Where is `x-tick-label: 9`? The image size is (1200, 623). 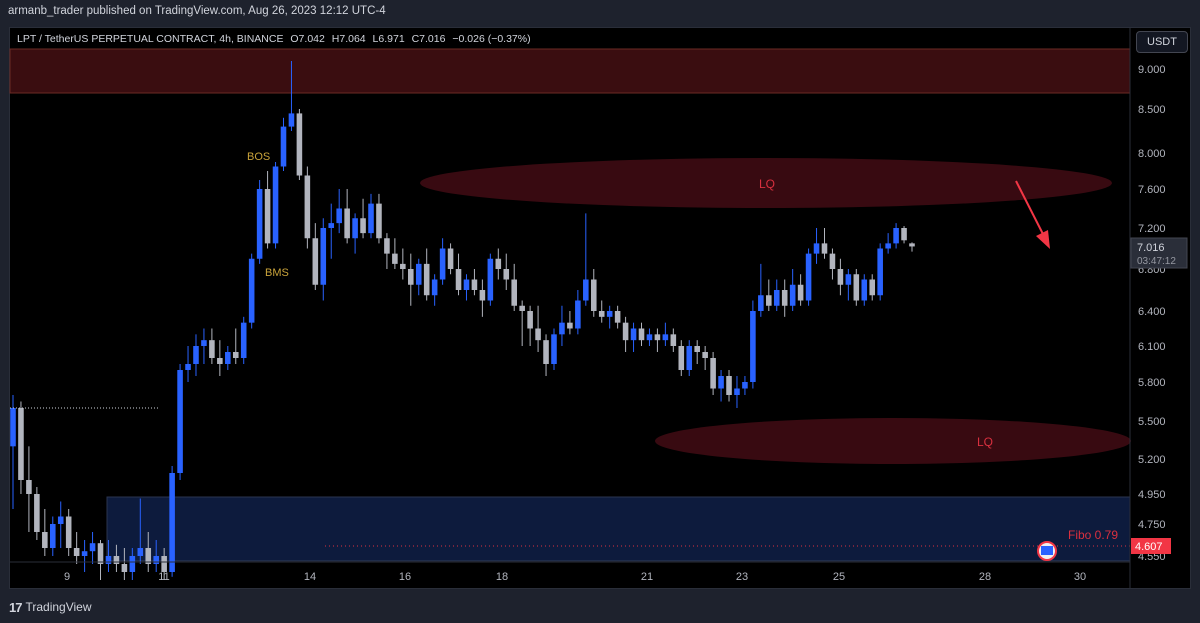
x-tick-label: 9 is located at coordinates (67, 577).